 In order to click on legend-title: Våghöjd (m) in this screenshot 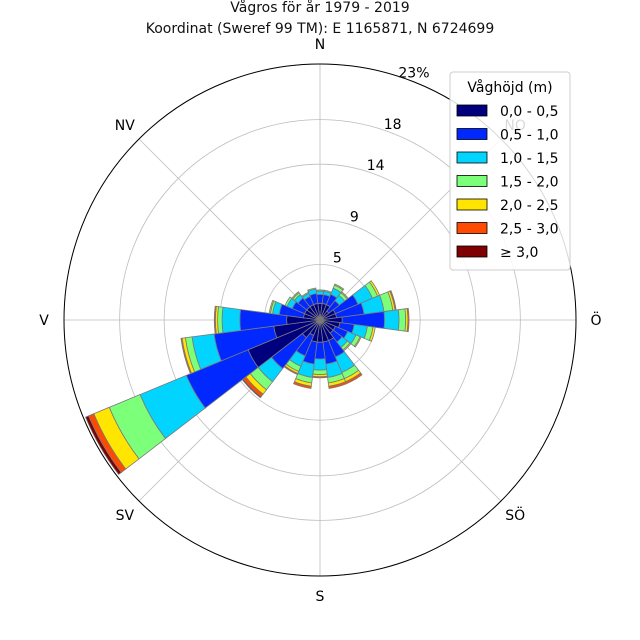, I will do `click(509, 87)`.